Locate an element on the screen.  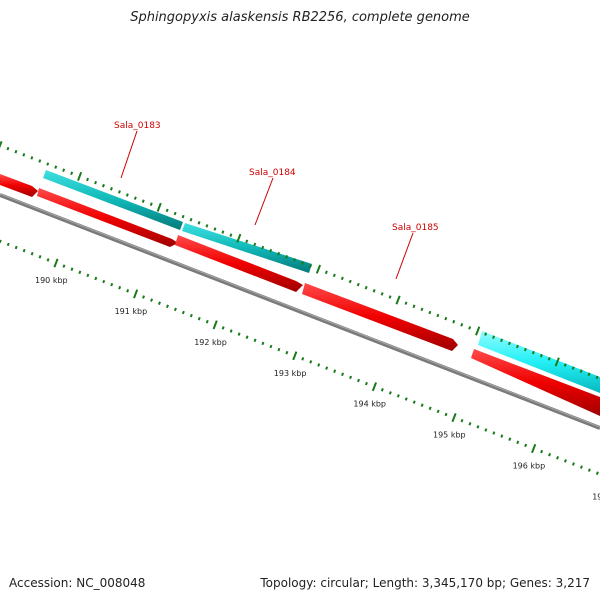
scale-label: 195 kbp is located at coordinates (449, 435).